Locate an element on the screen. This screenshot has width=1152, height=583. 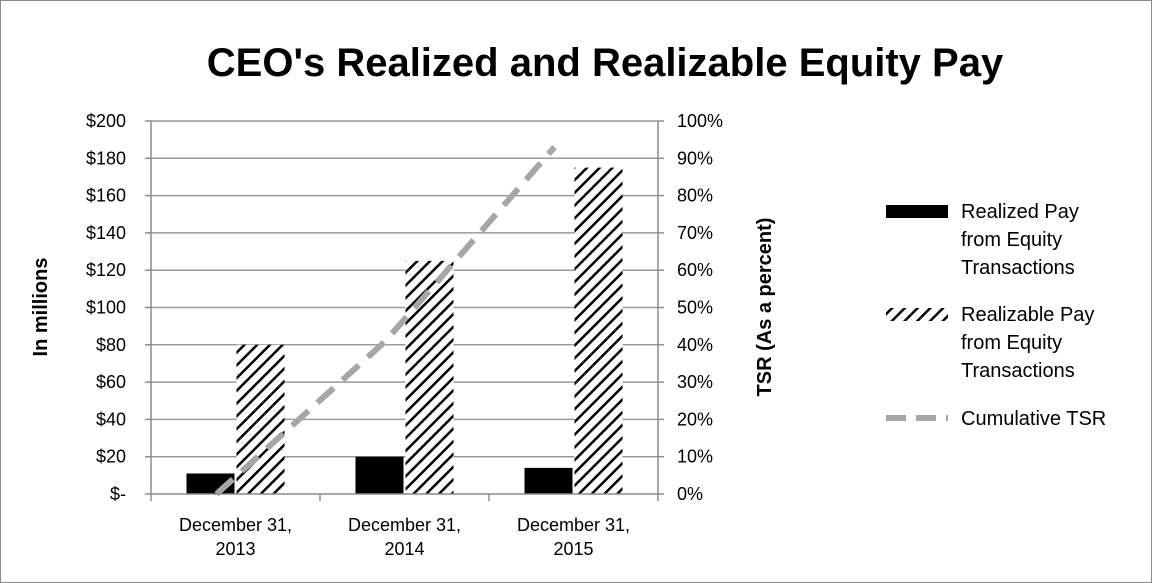
legend-label-line: Realizable Pay is located at coordinates (1027, 315).